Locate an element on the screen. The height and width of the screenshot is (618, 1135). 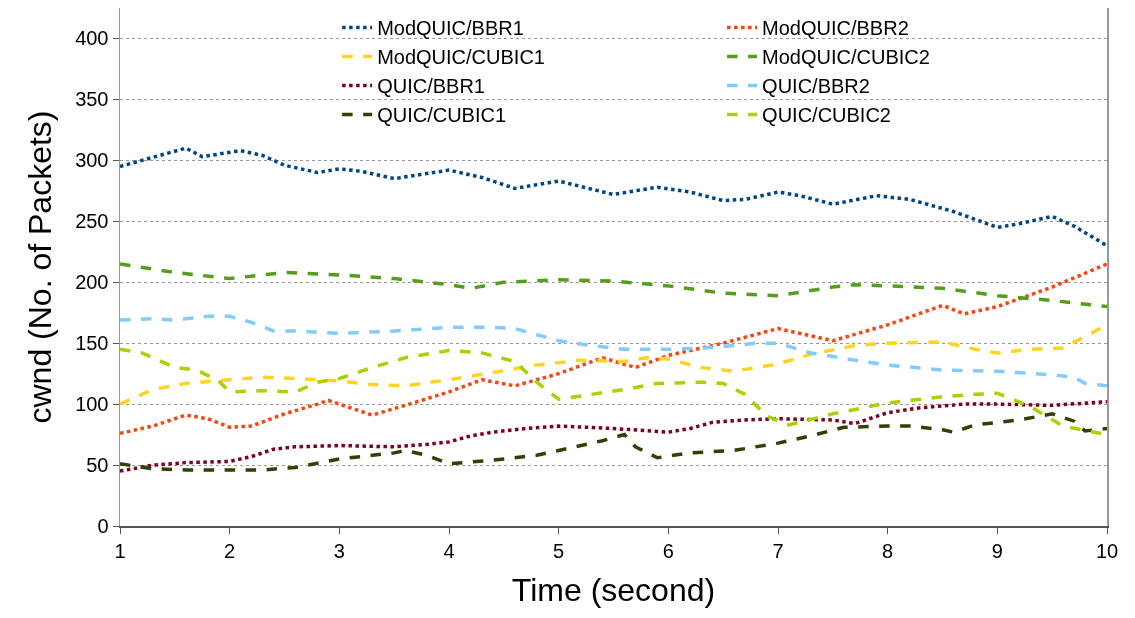
x-tick-label: 9 is located at coordinates (997, 550).